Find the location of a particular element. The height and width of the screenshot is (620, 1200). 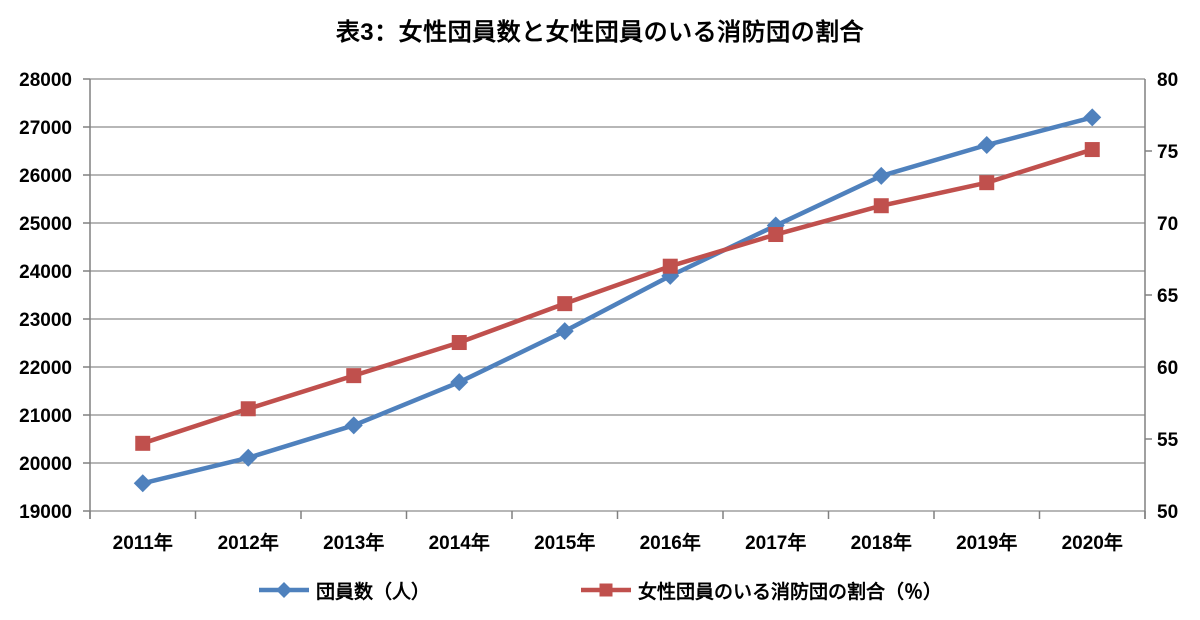

y-axis-tick-label: 23000 is located at coordinates (45, 320).